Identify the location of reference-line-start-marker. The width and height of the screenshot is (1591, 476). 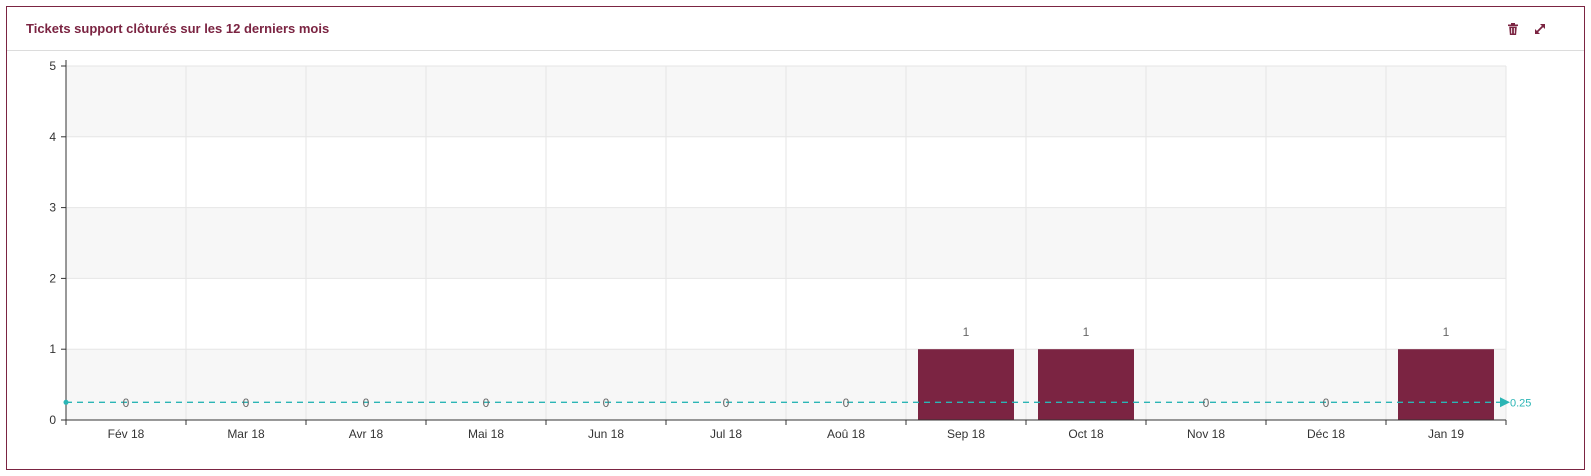
(66, 402).